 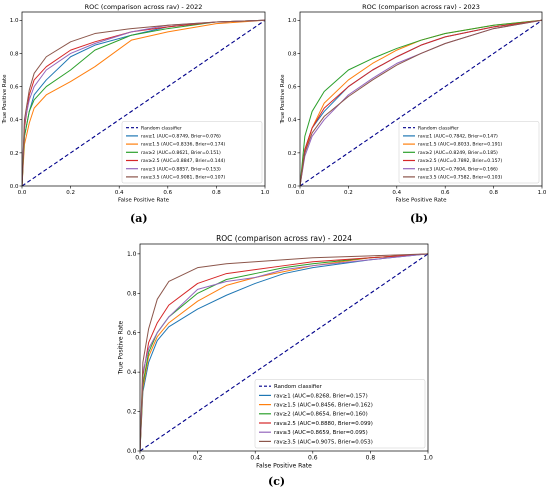 I want to click on legend-label-5: rav≥3 (AUC=0.8857, Brier=0.153), so click(x=181, y=169).